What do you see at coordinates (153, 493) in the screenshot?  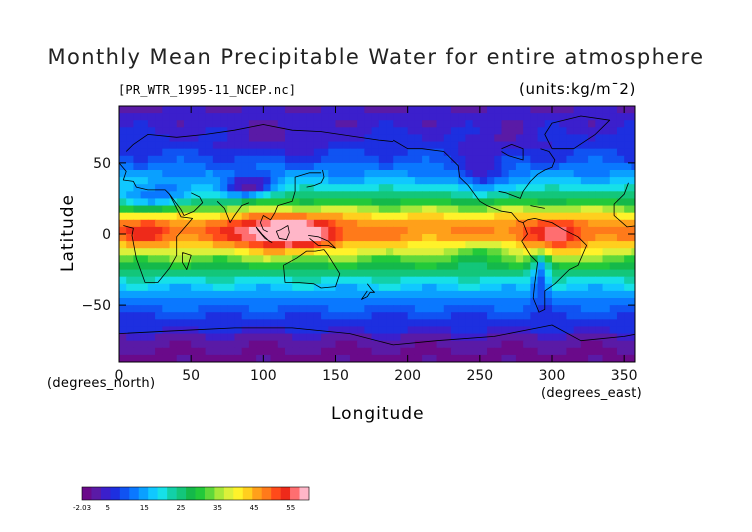 I see `colorbar-swatch` at bounding box center [153, 493].